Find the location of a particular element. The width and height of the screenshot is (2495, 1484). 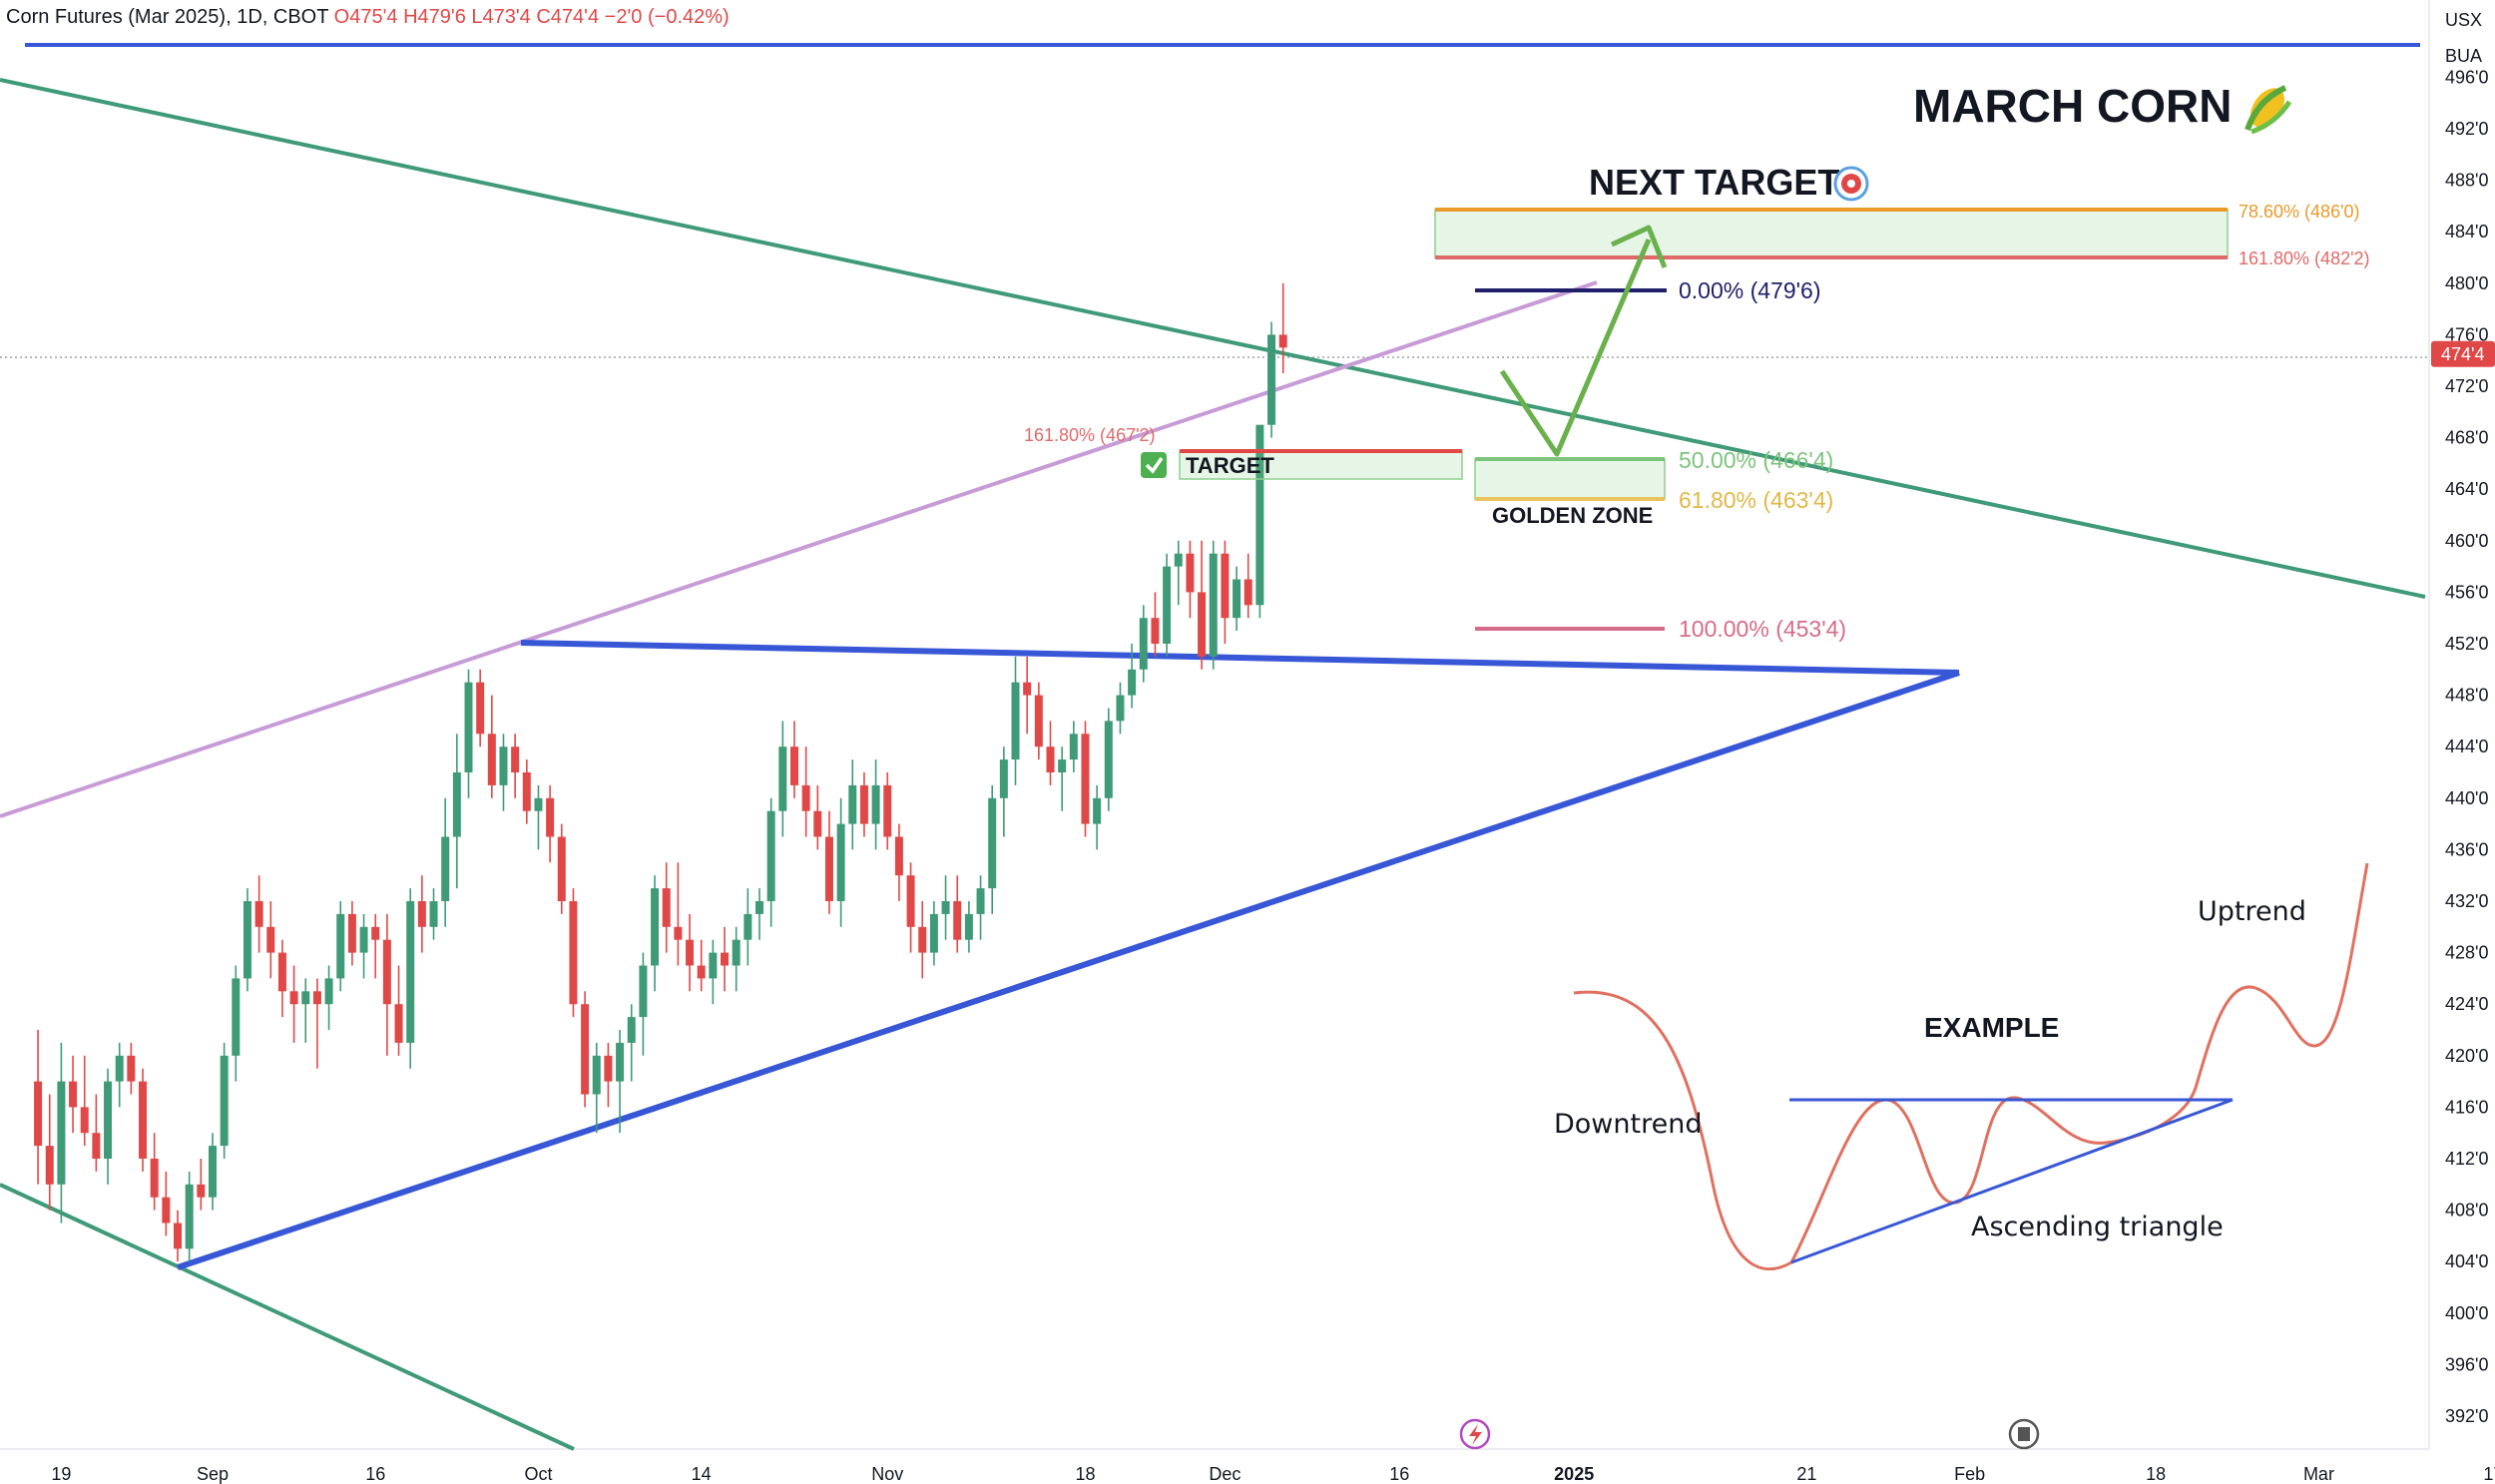

price-tick-label: 464'0 is located at coordinates (2466, 489).